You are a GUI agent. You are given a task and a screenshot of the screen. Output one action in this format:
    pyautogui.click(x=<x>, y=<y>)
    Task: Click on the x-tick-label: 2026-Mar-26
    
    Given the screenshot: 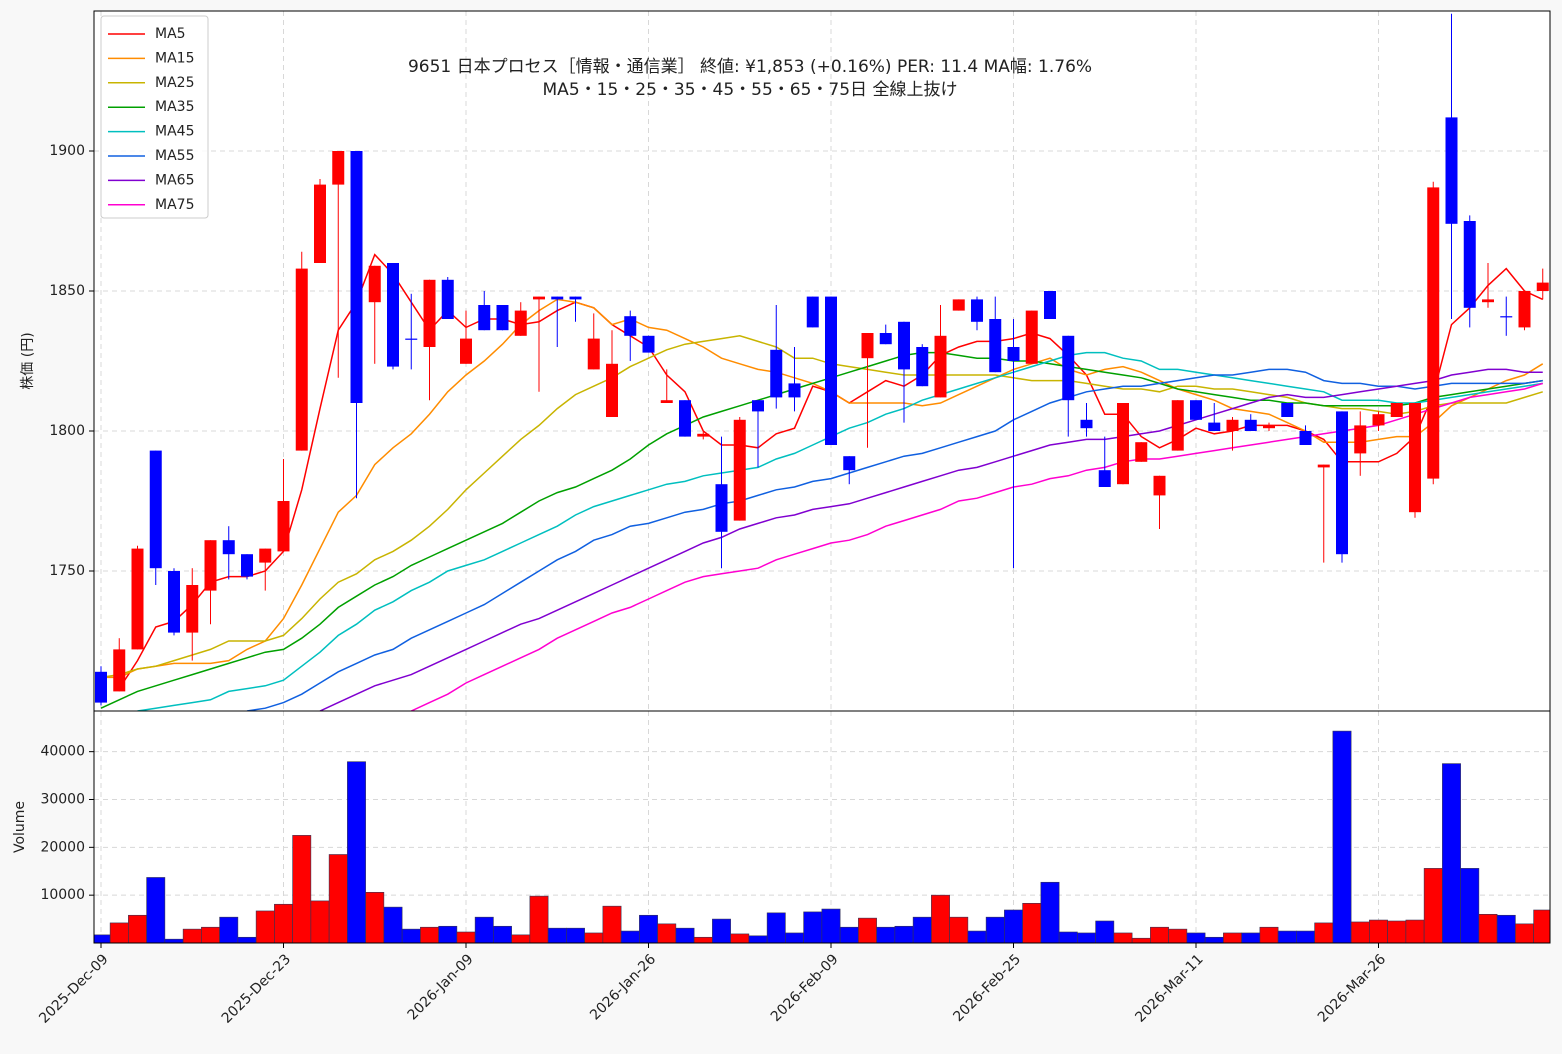 What is the action you would take?
    pyautogui.click(x=1352, y=988)
    